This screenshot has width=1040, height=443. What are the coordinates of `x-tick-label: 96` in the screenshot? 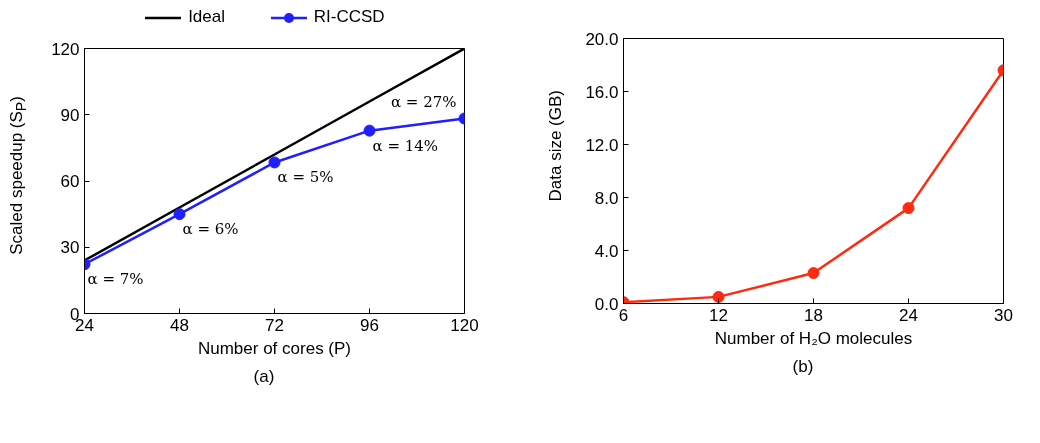 It's located at (369, 325).